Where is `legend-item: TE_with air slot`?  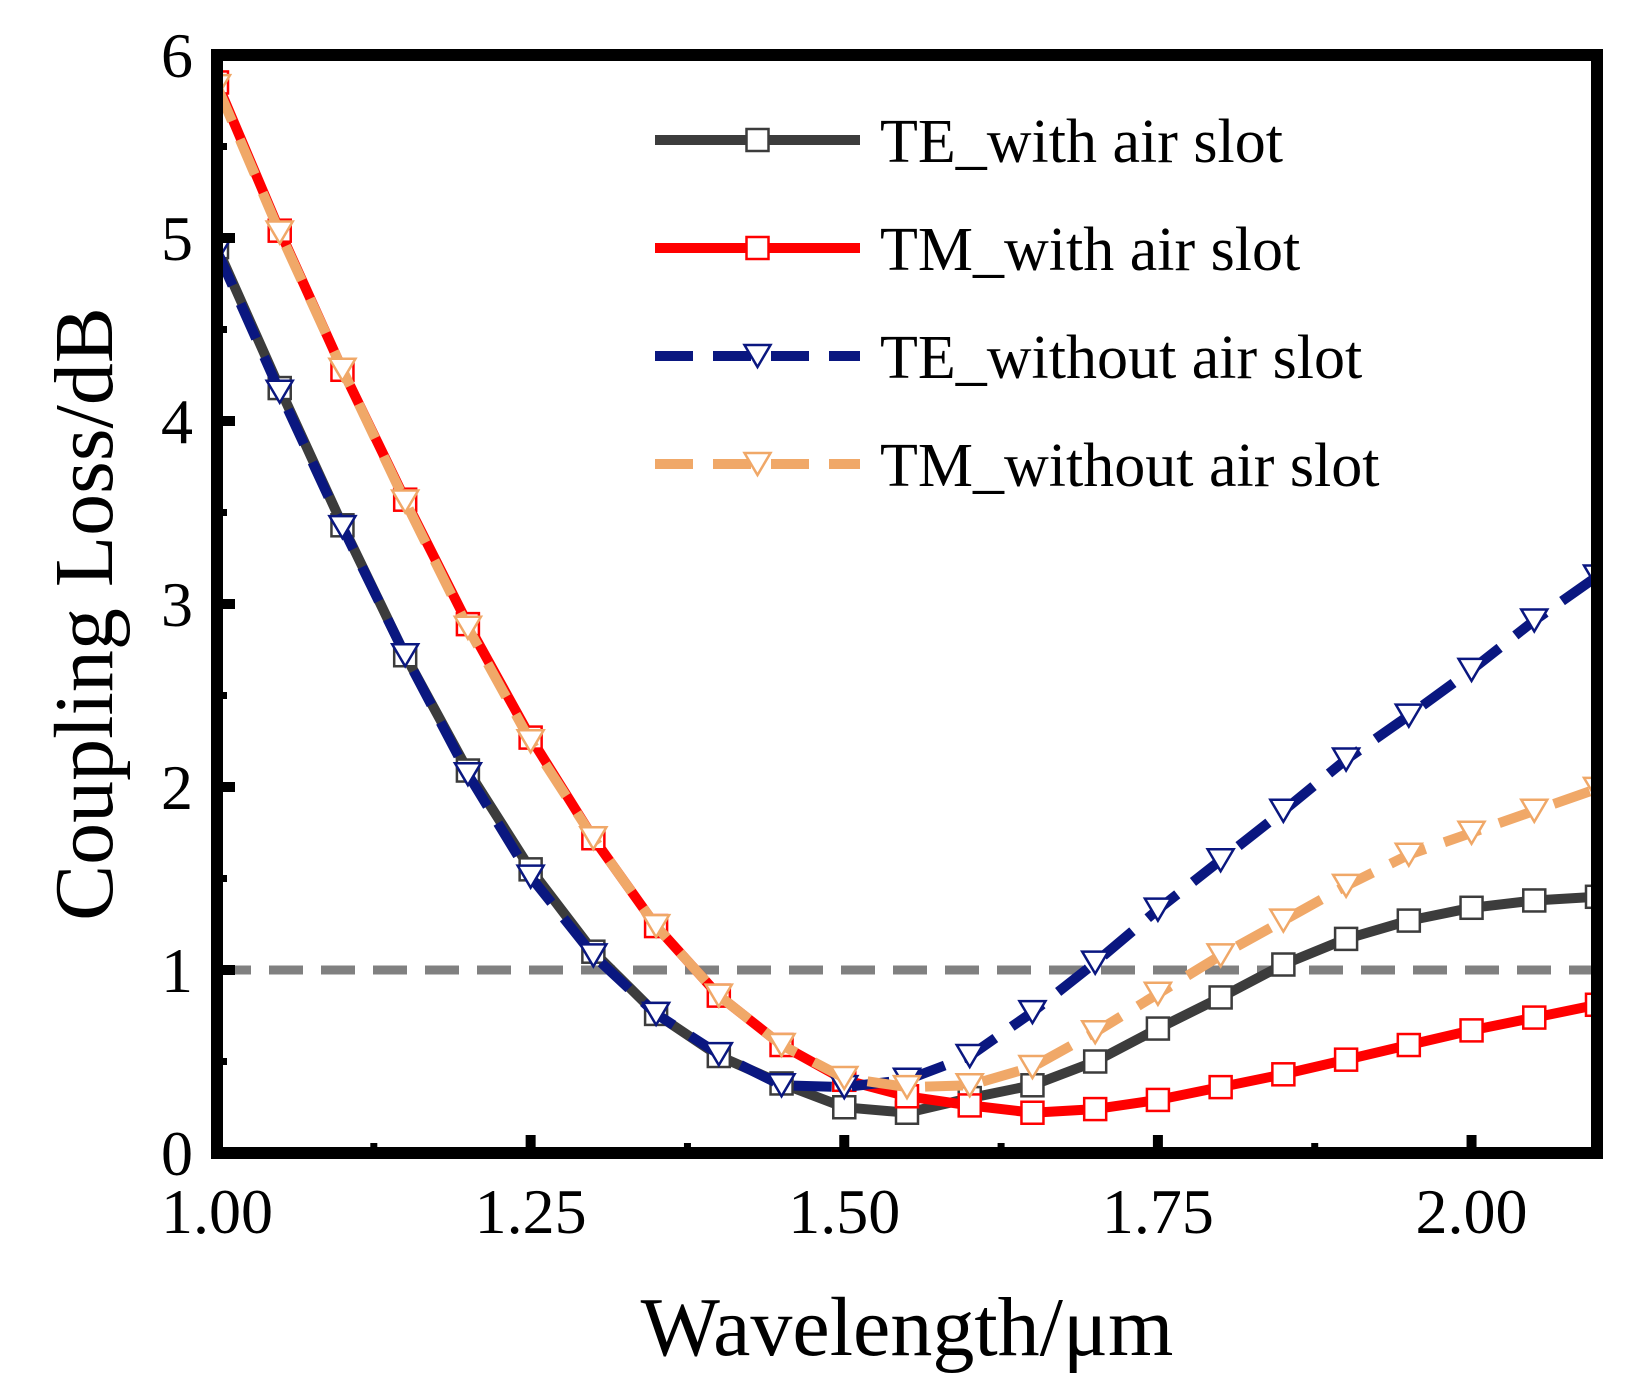
legend-item: TE_with air slot is located at coordinates (969, 142).